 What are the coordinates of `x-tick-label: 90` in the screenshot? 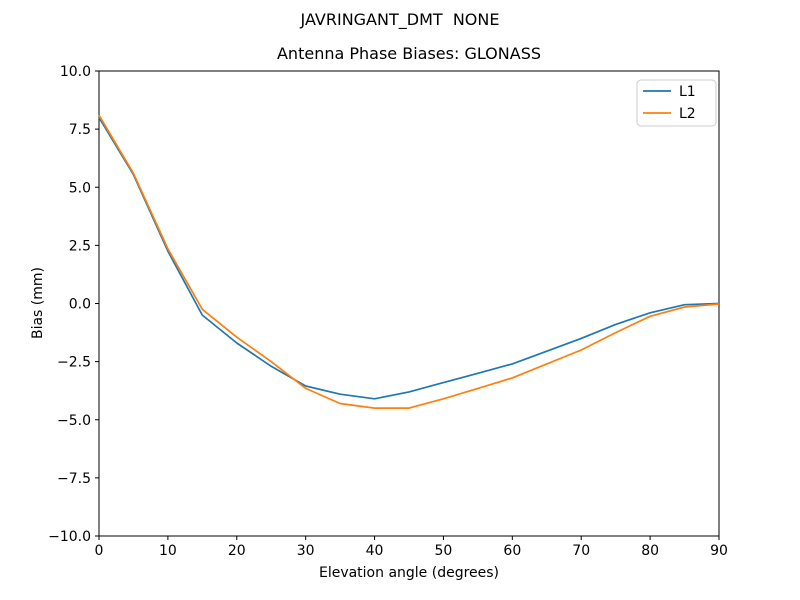 It's located at (719, 551).